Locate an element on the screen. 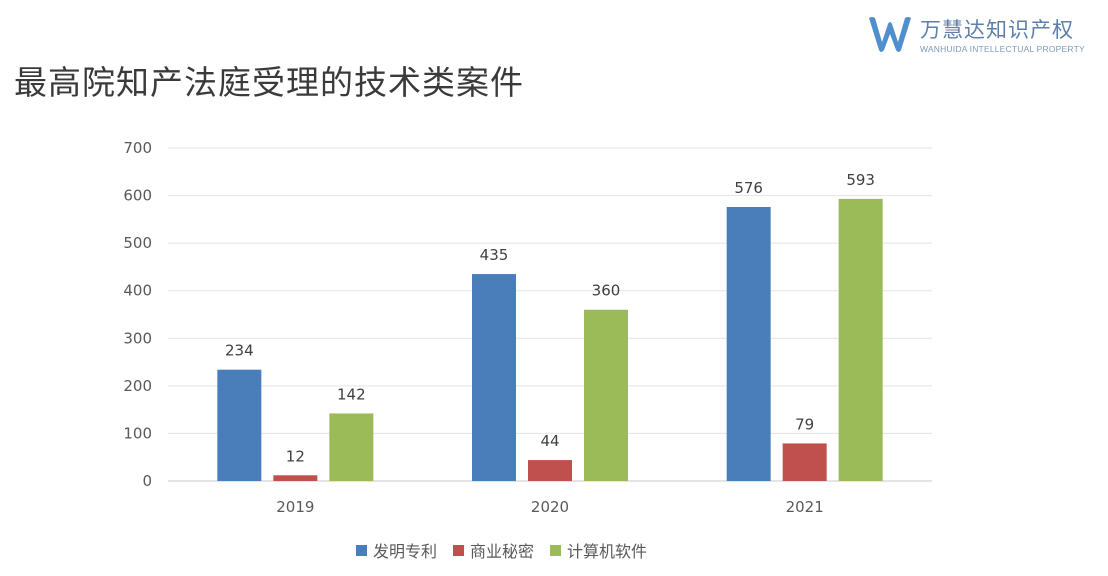 The width and height of the screenshot is (1108, 576). page-title: 最高院知产法庭受理的技术类案件 is located at coordinates (269, 82).